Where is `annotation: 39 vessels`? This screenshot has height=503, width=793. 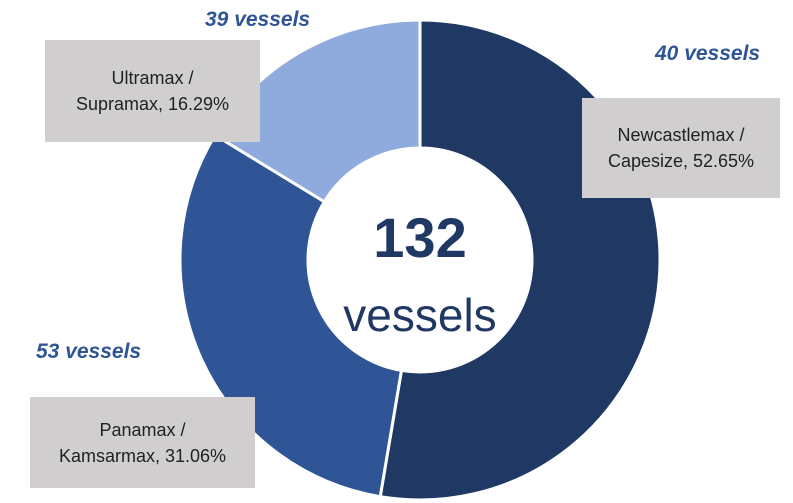 annotation: 39 vessels is located at coordinates (258, 19).